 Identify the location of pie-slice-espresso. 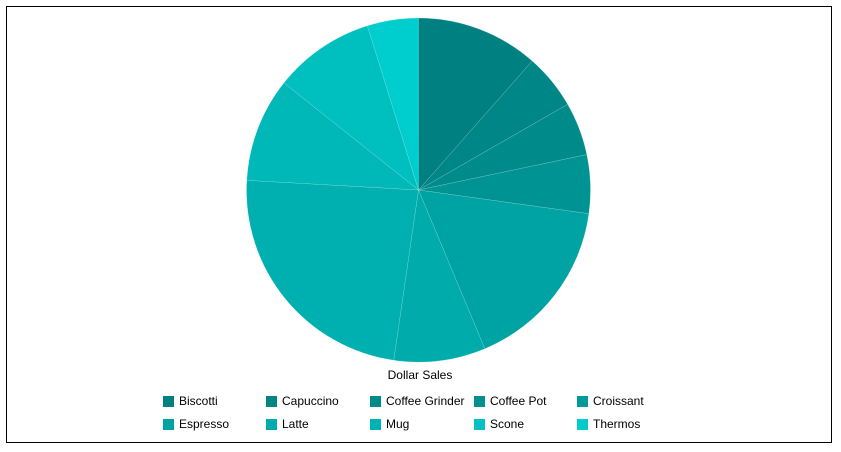
(439, 276).